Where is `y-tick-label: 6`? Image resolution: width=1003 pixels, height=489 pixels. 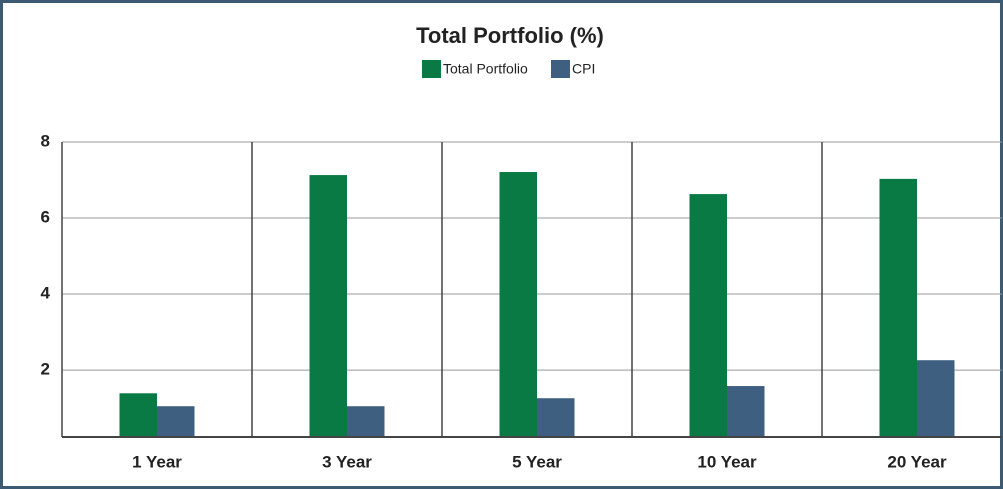 y-tick-label: 6 is located at coordinates (45, 217).